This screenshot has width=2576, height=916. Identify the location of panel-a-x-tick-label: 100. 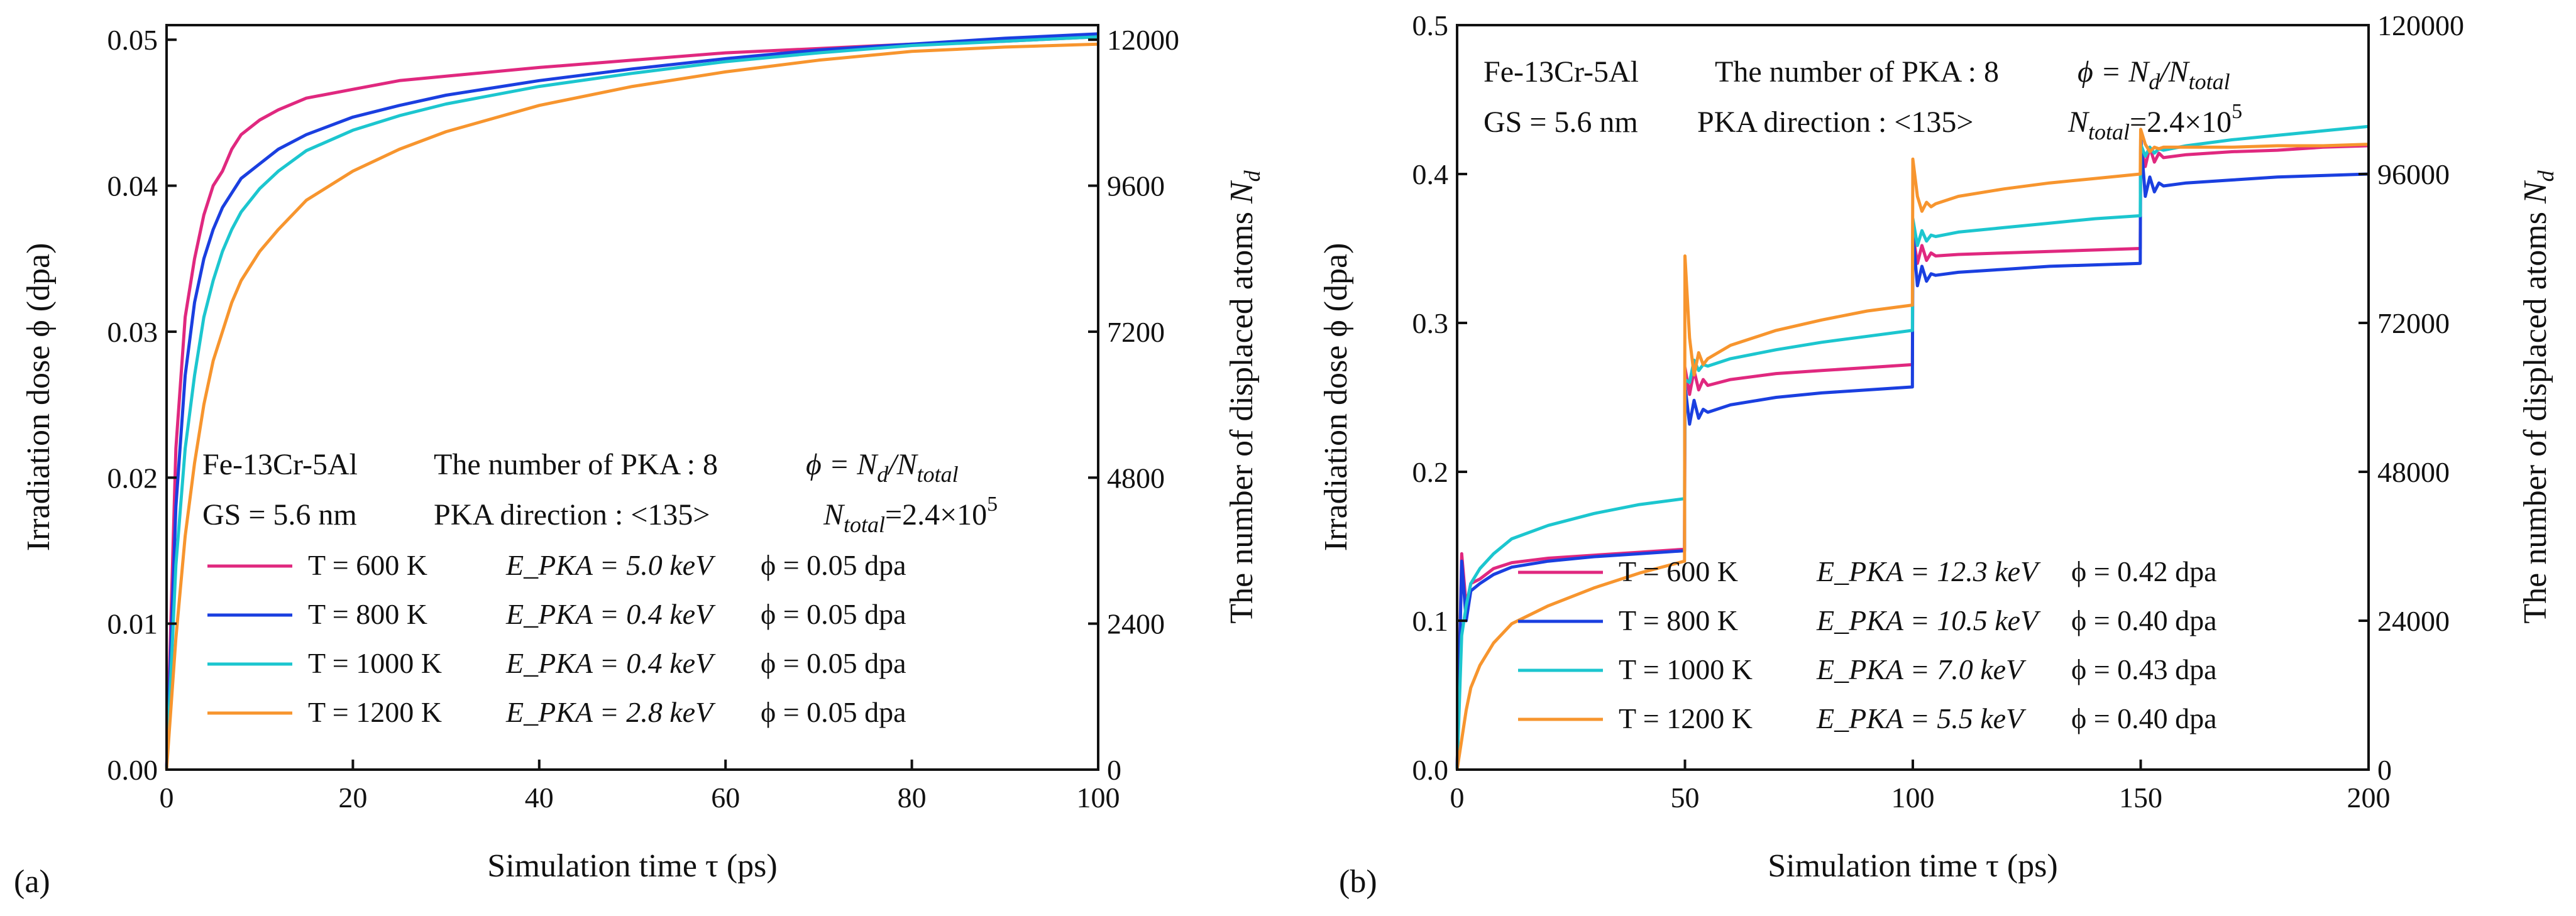
(1098, 798).